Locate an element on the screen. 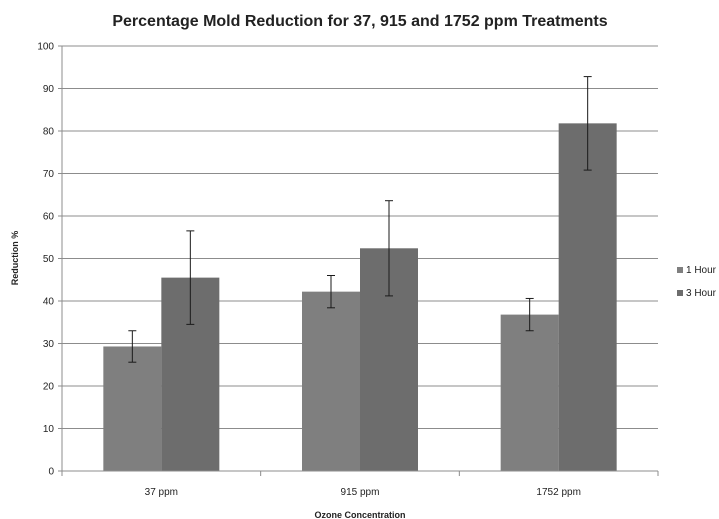  y-tick-labels: 0 10 20 30 40 50 60 70 80 90 100 is located at coordinates (45, 260).